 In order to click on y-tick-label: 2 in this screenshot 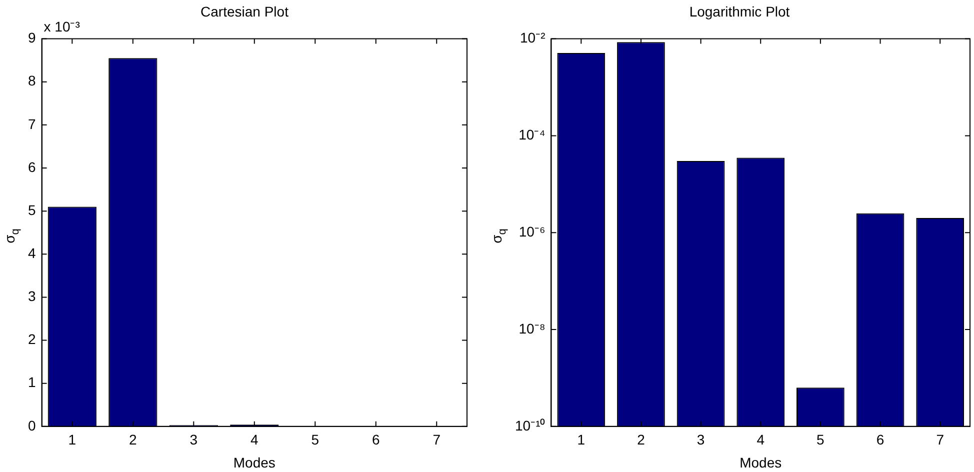, I will do `click(32, 339)`.